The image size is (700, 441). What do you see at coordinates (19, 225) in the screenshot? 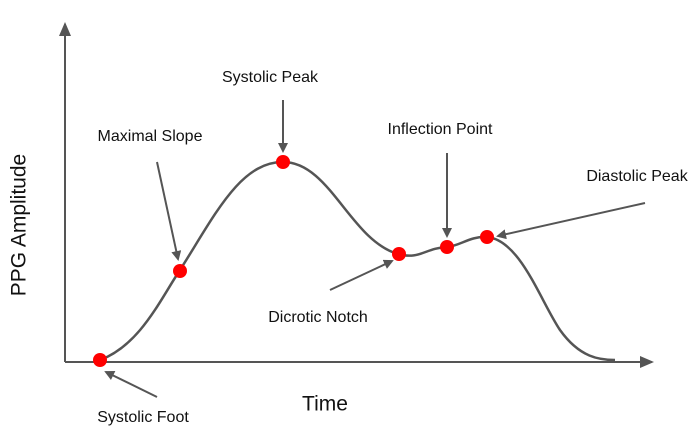
I see `y-axis-label: PPG Amplitude` at bounding box center [19, 225].